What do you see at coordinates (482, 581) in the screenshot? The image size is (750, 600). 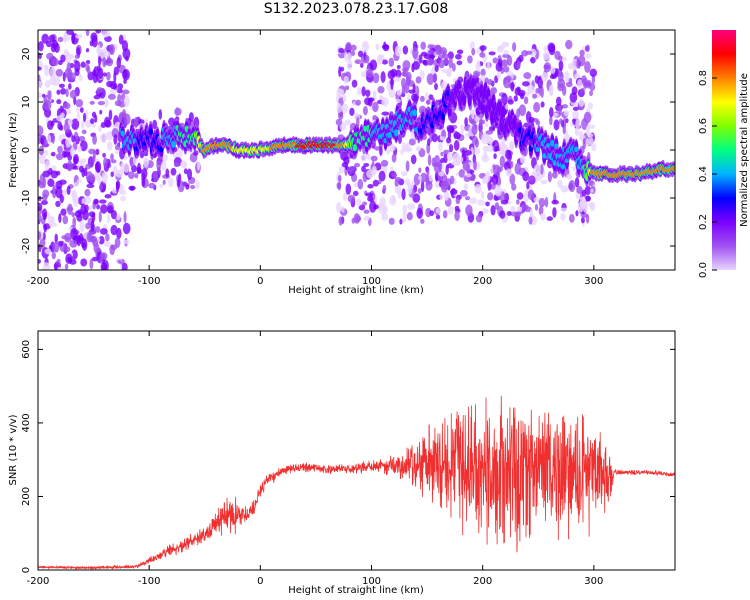 I see `snr-x-tick-label: 200` at bounding box center [482, 581].